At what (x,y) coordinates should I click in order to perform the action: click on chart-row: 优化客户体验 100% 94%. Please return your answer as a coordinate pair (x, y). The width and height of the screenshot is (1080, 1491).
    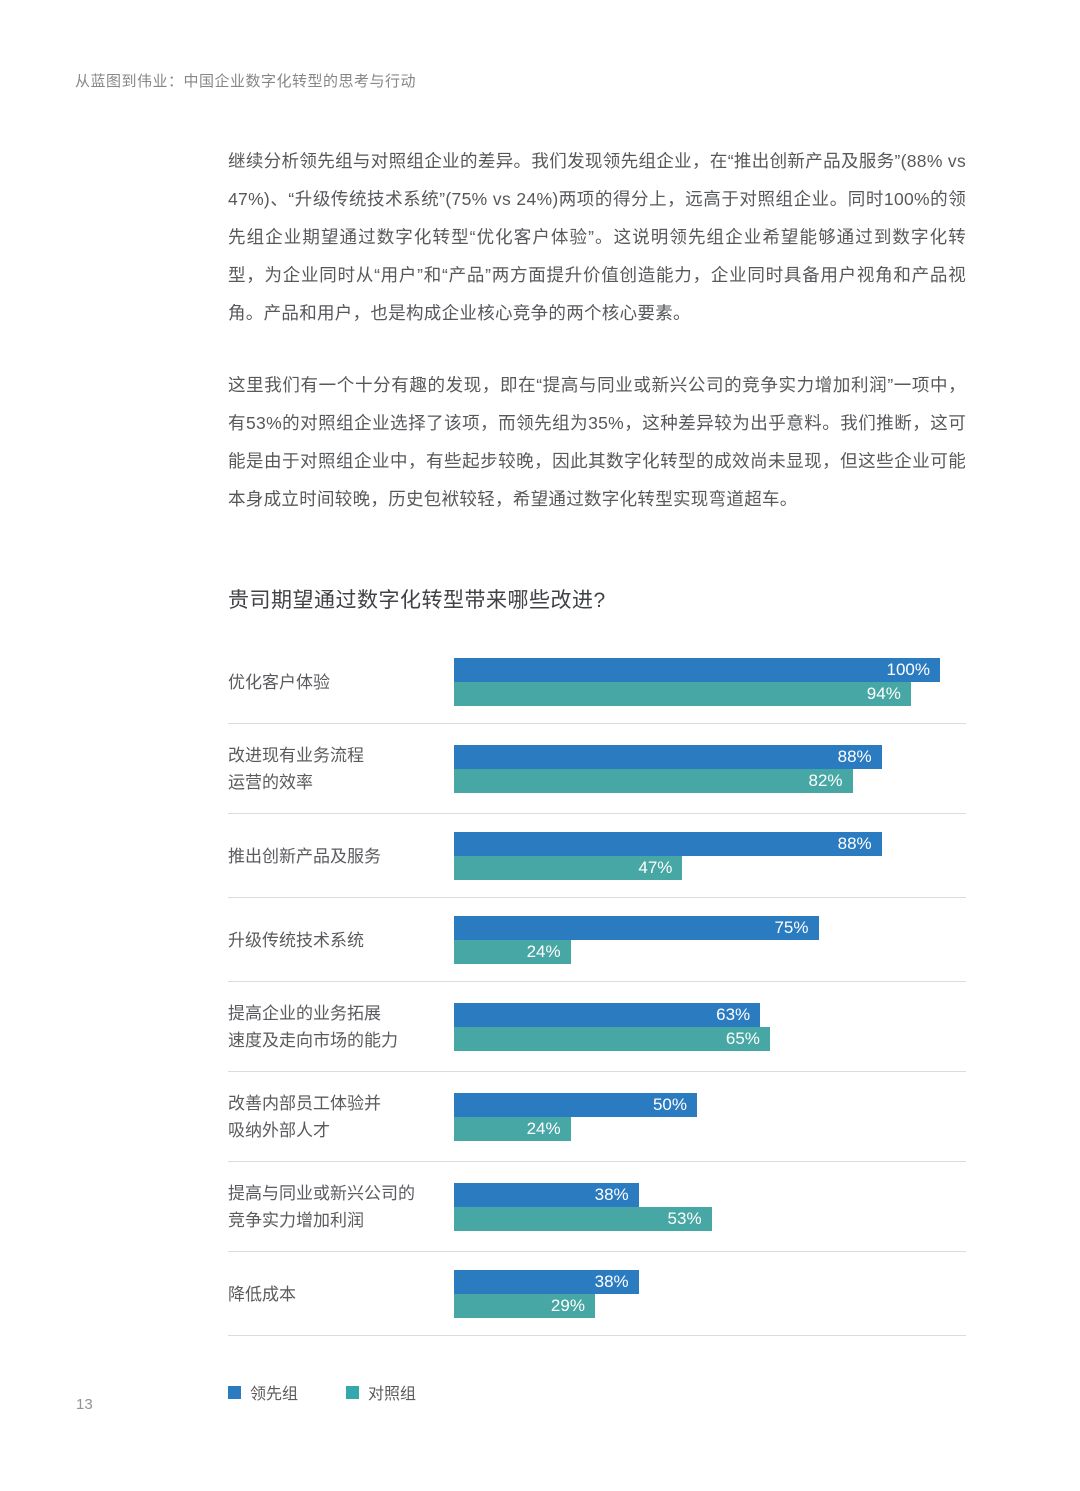
    Looking at the image, I should click on (597, 682).